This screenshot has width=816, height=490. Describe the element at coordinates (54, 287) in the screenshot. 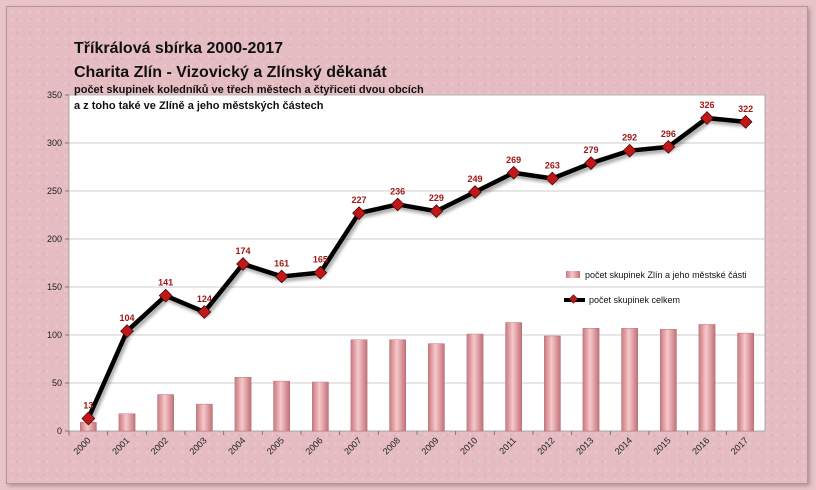

I see `y-tick-label: 150` at that location.